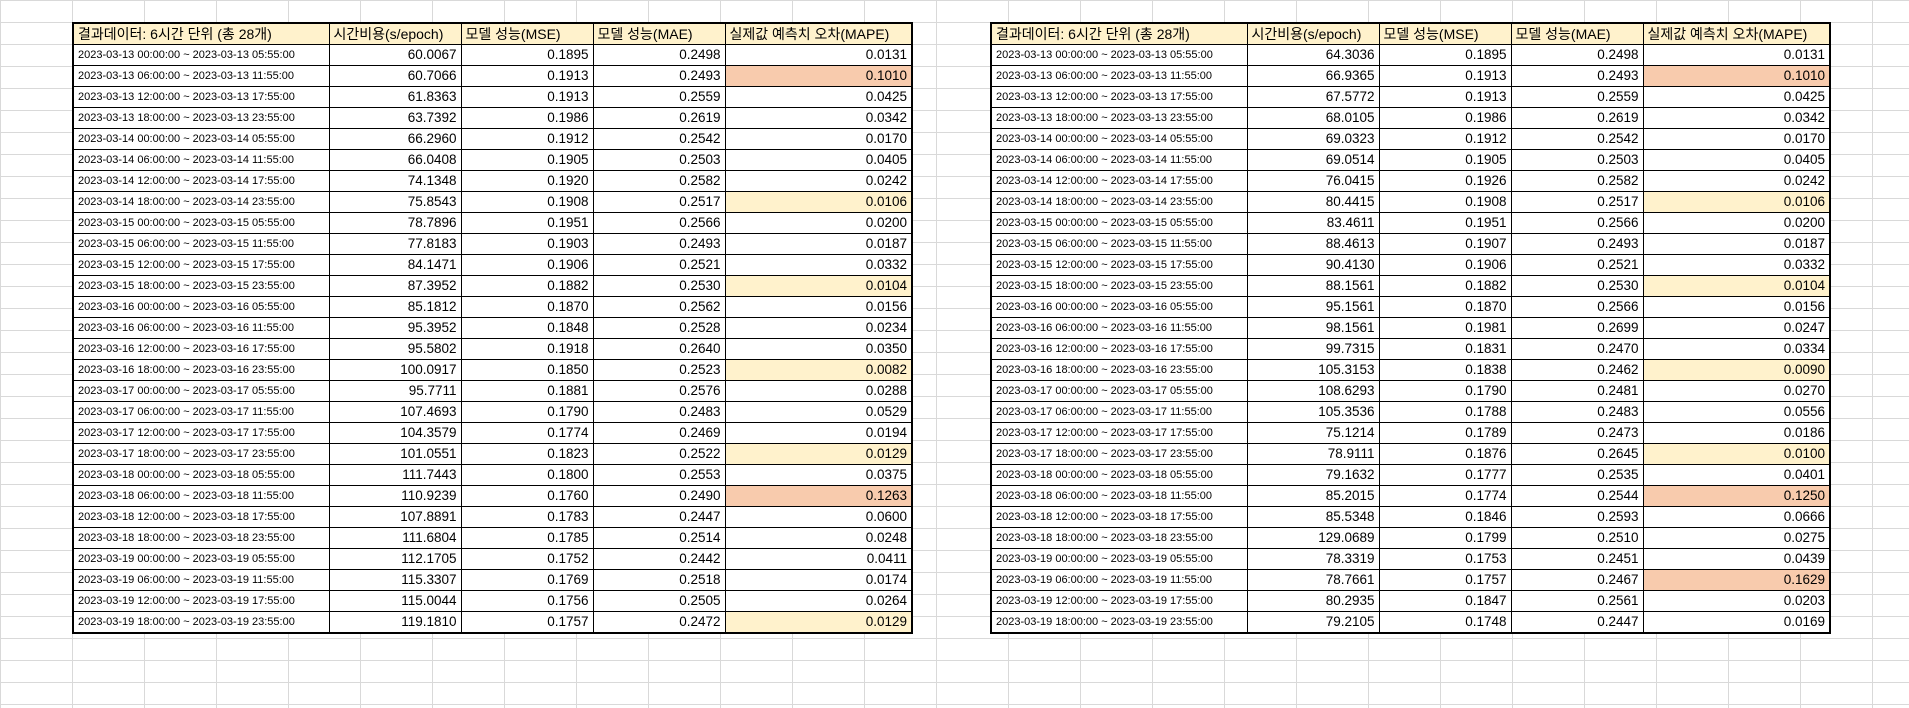 Image resolution: width=1909 pixels, height=708 pixels. I want to click on cell-mse: 0.1895, so click(1445, 55).